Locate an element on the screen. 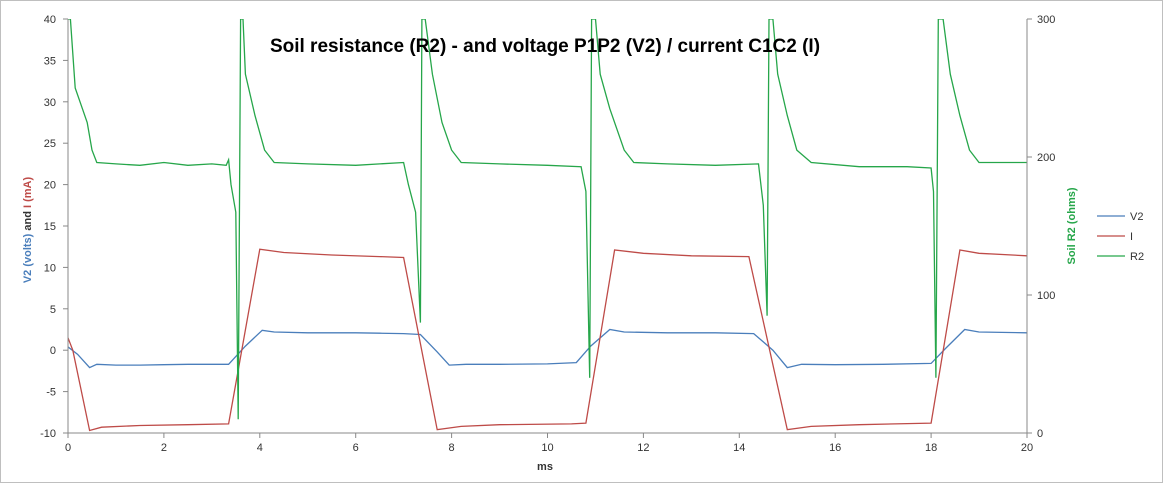 The image size is (1163, 483). y-left-tick-label: 20 is located at coordinates (50, 186).